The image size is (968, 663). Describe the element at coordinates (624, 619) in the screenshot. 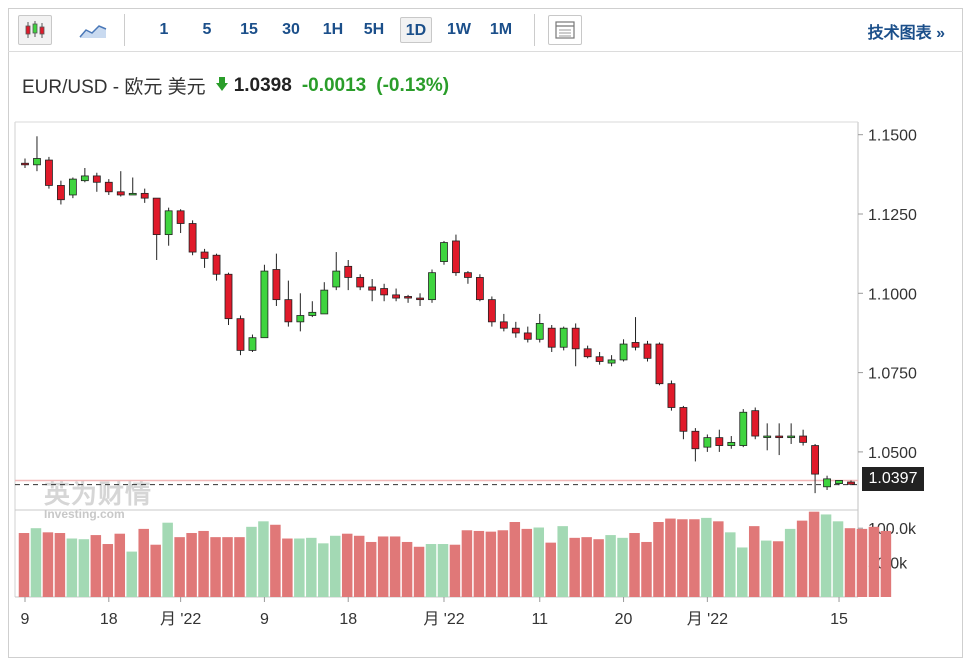

I see `x-tick-label: 20` at that location.